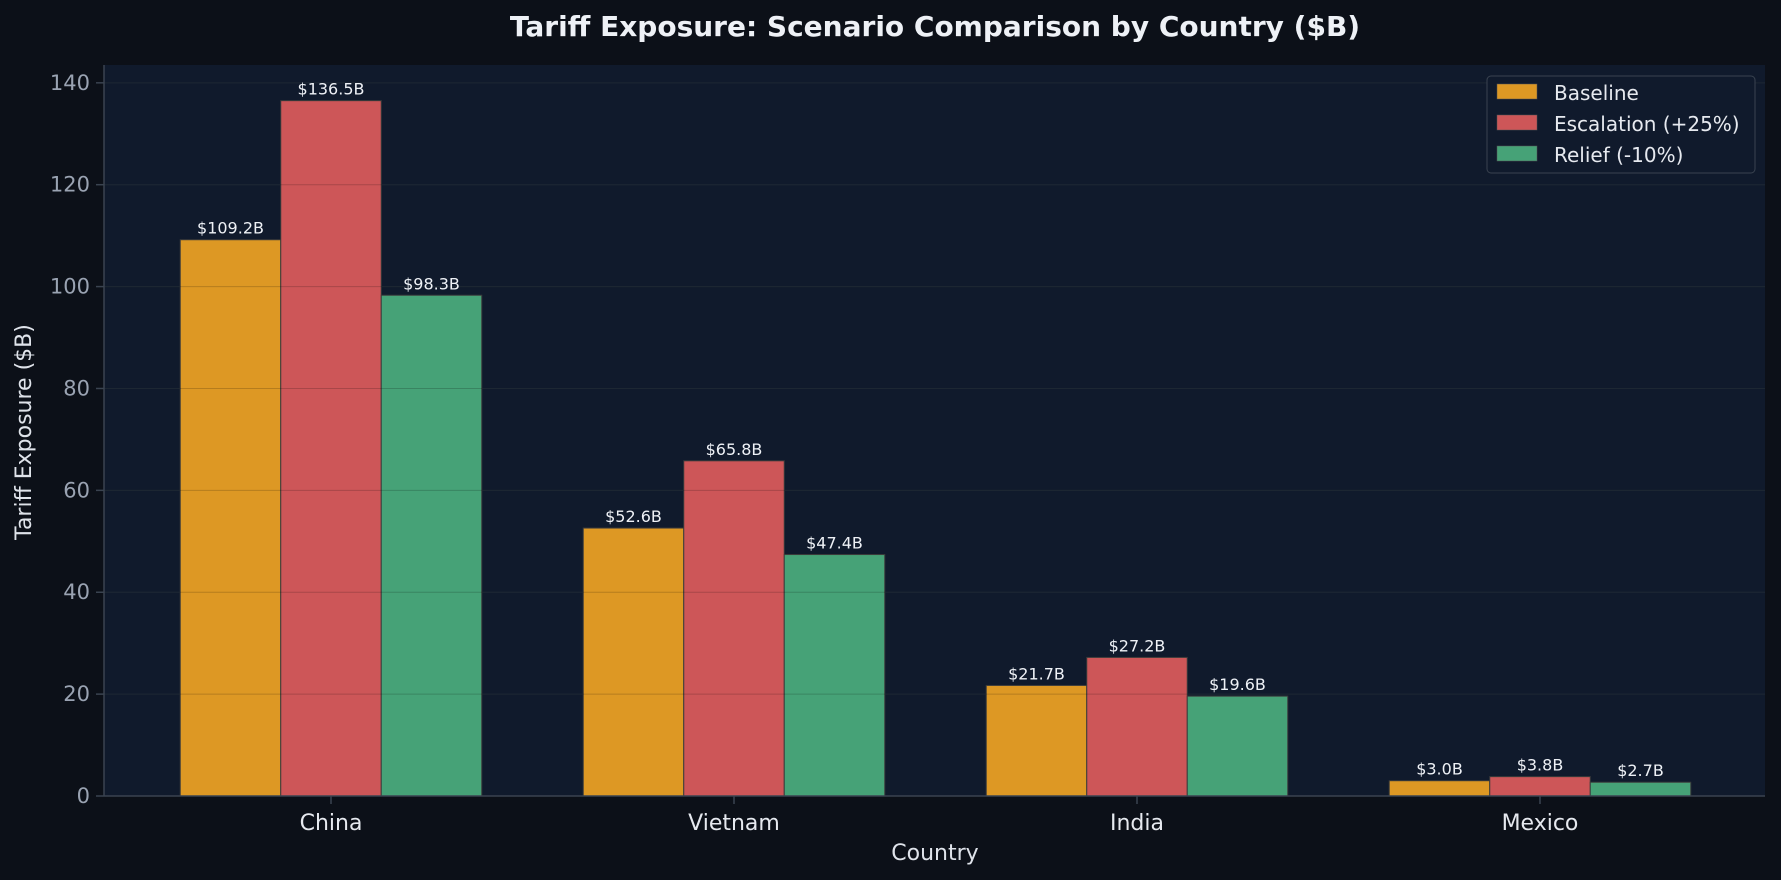  What do you see at coordinates (633, 662) in the screenshot?
I see `bar-vietnam-baseline` at bounding box center [633, 662].